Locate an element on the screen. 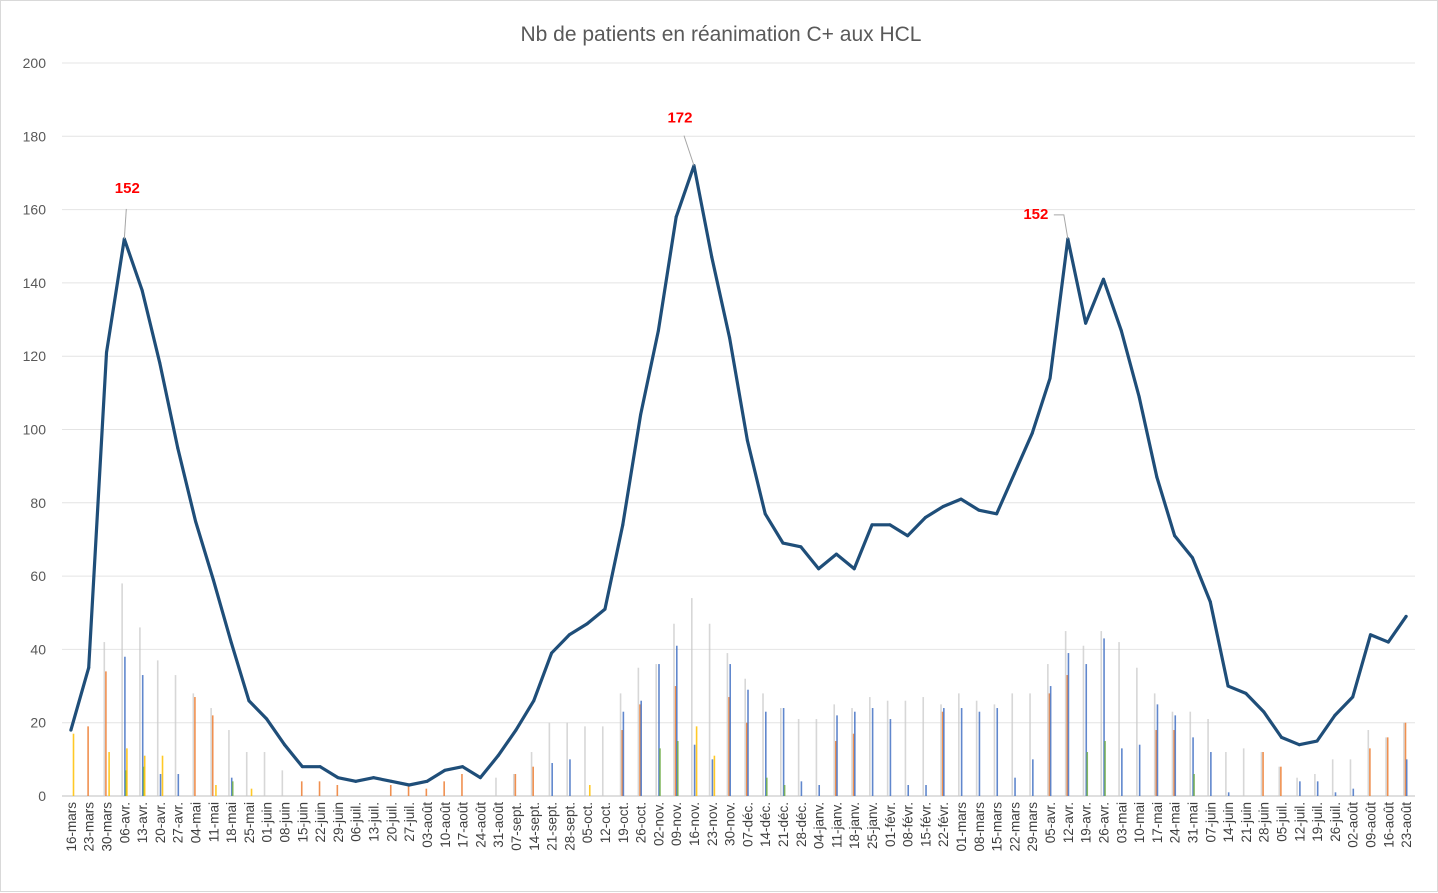 The image size is (1438, 893). y-tick-label: 160 is located at coordinates (35, 210).